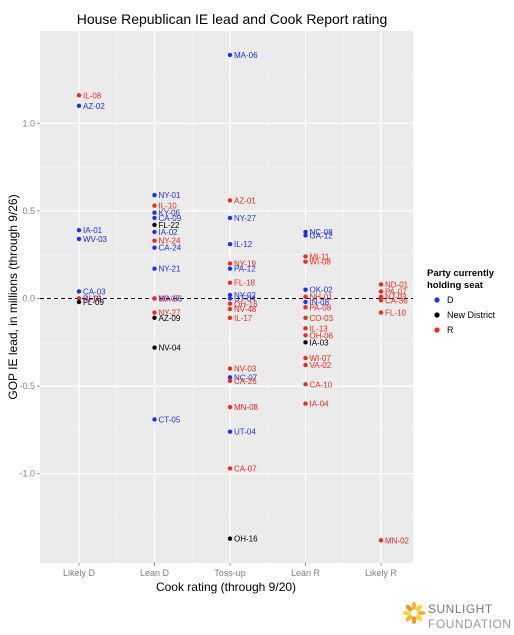 The image size is (514, 635). Describe the element at coordinates (245, 263) in the screenshot. I see `data-label: NY-19` at that location.